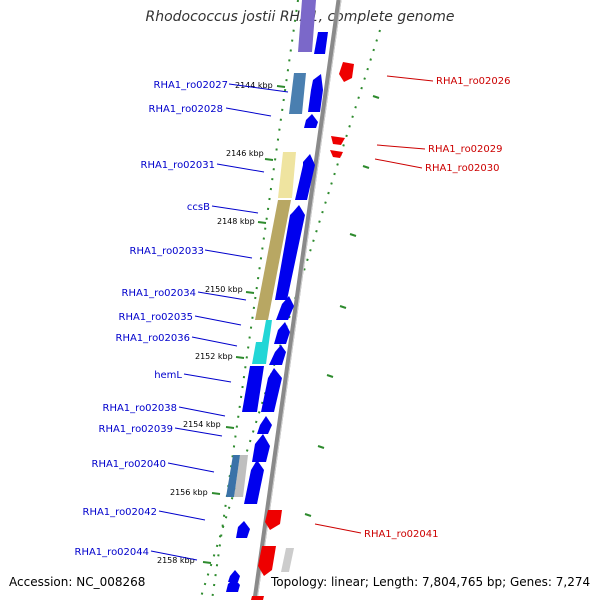 This screenshot has width=600, height=600. Describe the element at coordinates (77, 582) in the screenshot. I see `accession-text: Accession: NC_008268` at that location.